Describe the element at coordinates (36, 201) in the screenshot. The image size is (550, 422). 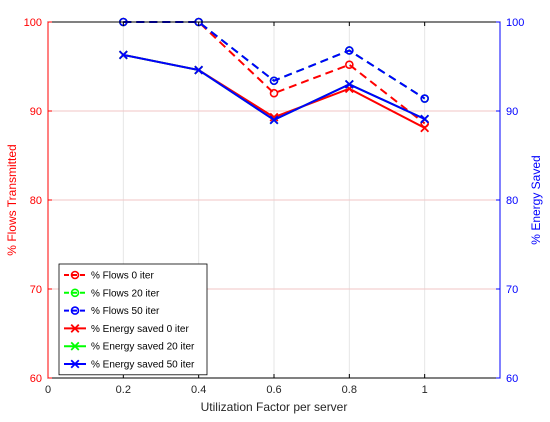
I see `y-left-tick-label: 80` at that location.